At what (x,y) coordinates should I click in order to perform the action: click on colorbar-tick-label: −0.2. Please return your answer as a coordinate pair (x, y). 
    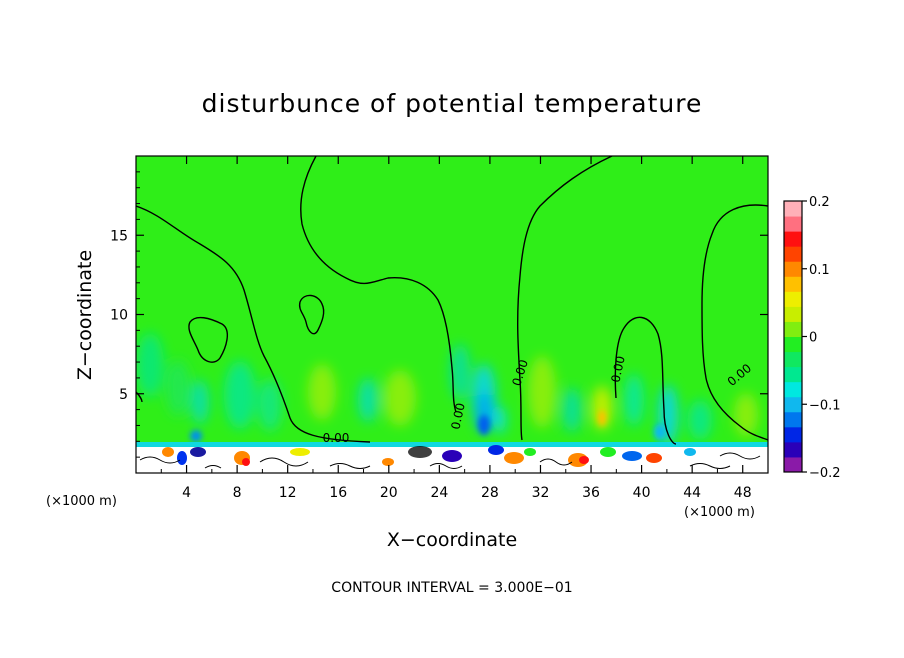
    Looking at the image, I should click on (825, 473).